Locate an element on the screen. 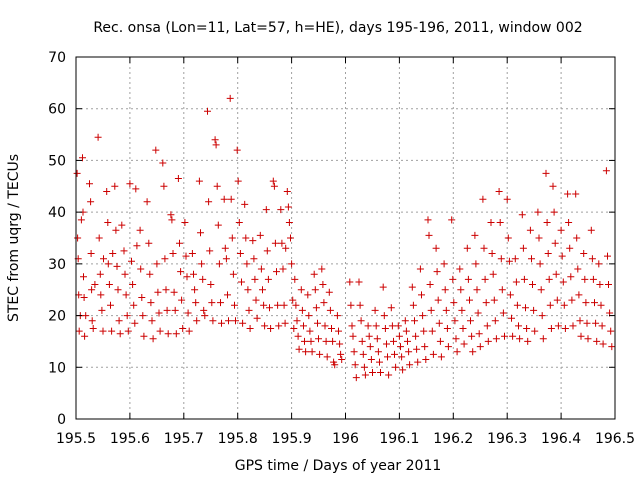 This screenshot has width=640, height=480. y-tick-label: 70 is located at coordinates (57, 58).